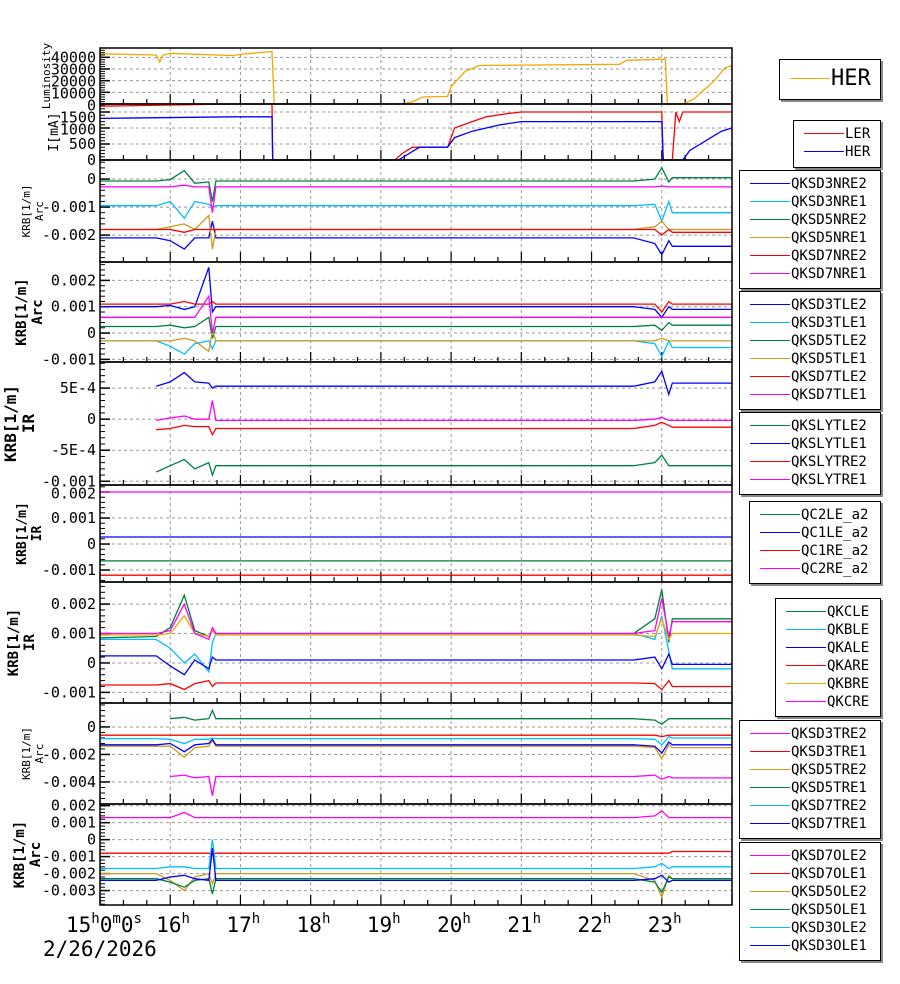  I want to click on legend-panel-5: QKSLYTLE2 QKSLYTLE1 QKSLYTRE2 QKSLYTRE1, so click(810, 453).